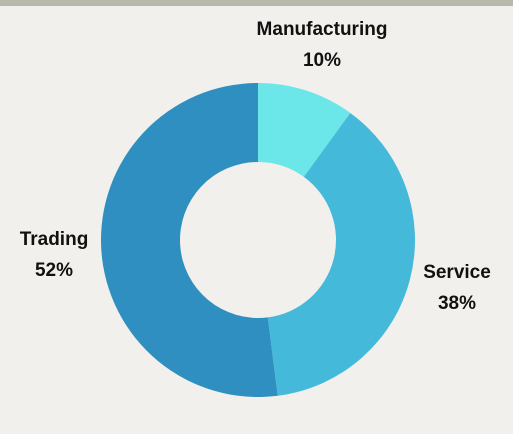 This screenshot has width=513, height=434. What do you see at coordinates (457, 272) in the screenshot?
I see `slice-label: Service` at bounding box center [457, 272].